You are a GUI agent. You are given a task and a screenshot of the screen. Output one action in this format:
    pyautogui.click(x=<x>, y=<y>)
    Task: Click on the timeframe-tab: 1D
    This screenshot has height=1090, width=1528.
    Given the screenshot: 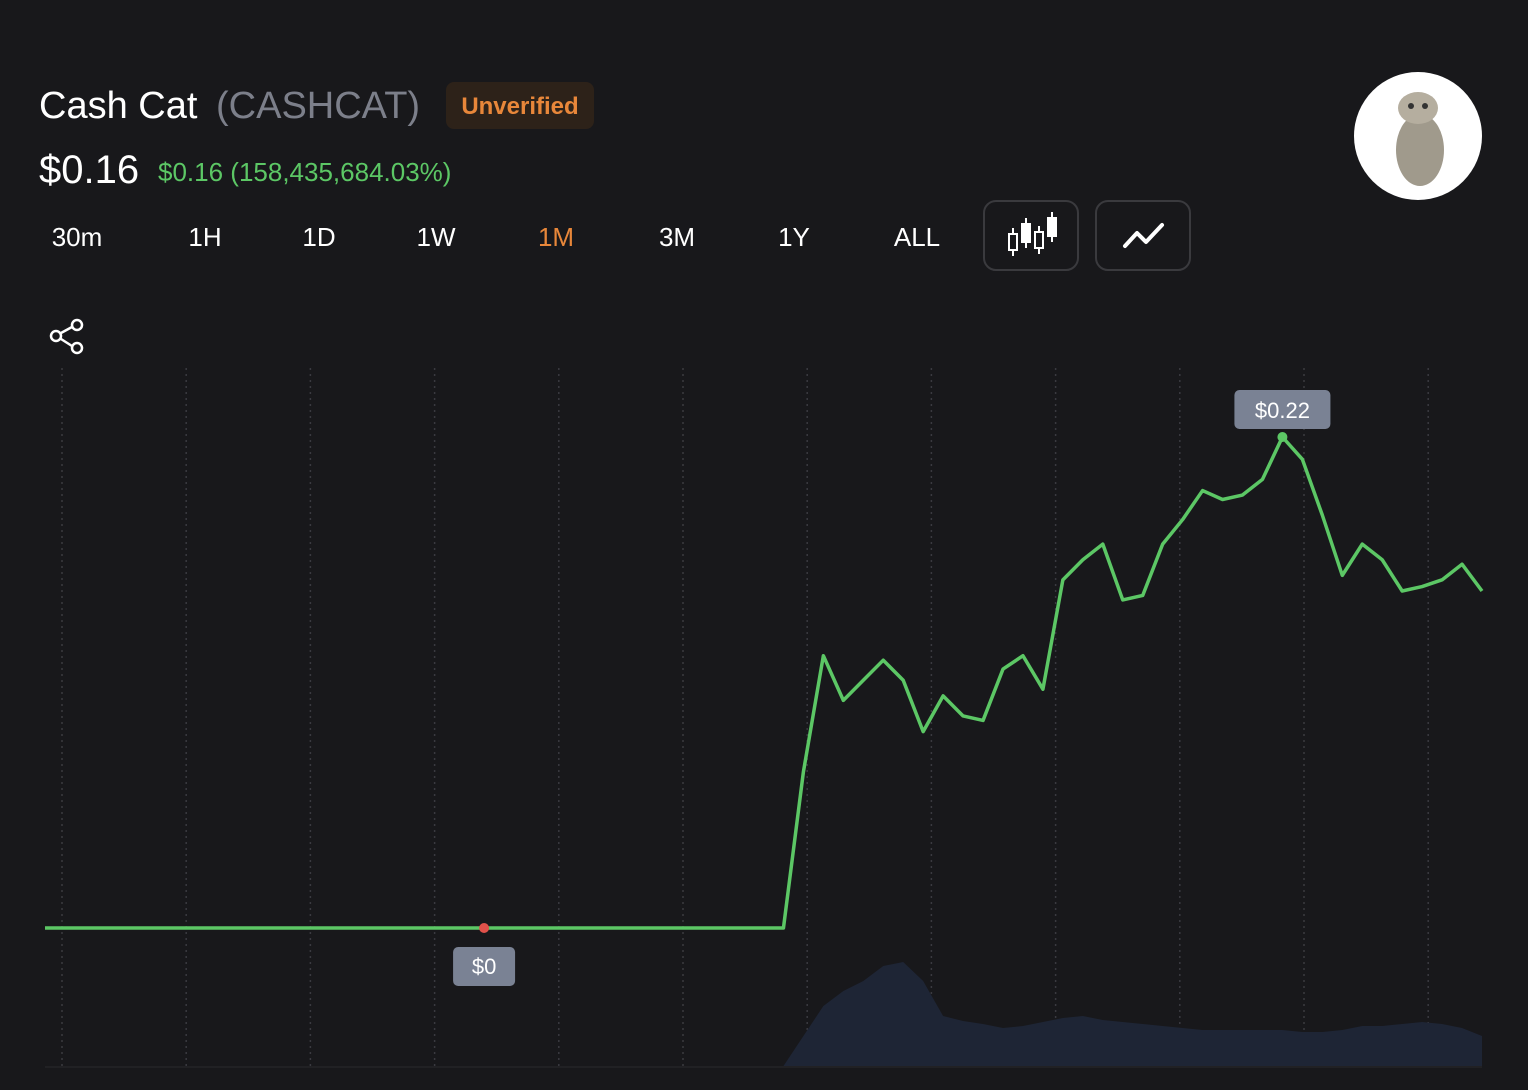 What is the action you would take?
    pyautogui.click(x=318, y=237)
    